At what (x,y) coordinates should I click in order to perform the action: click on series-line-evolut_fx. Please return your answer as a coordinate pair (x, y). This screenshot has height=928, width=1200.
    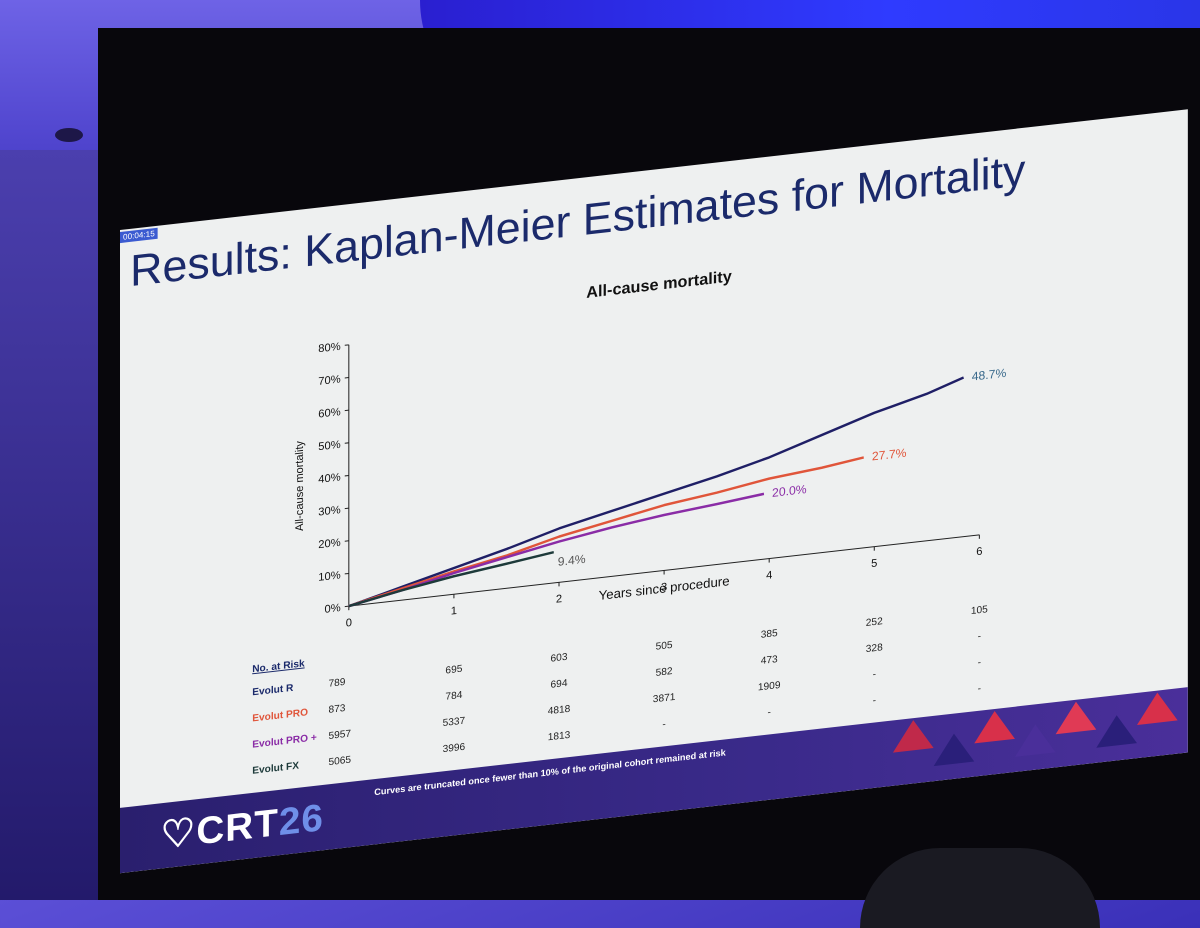
    Looking at the image, I should click on (451, 579).